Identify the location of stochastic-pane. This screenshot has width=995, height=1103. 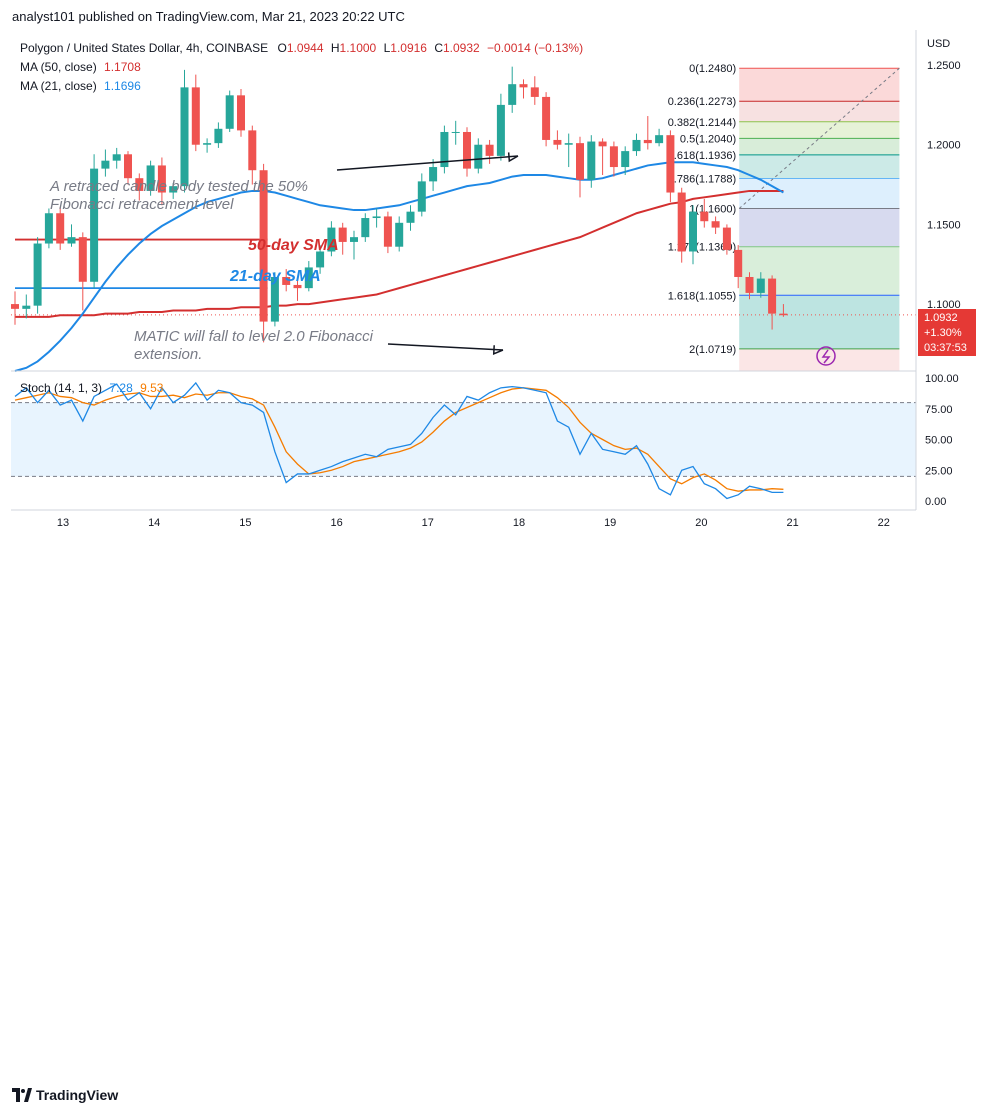
(463, 440).